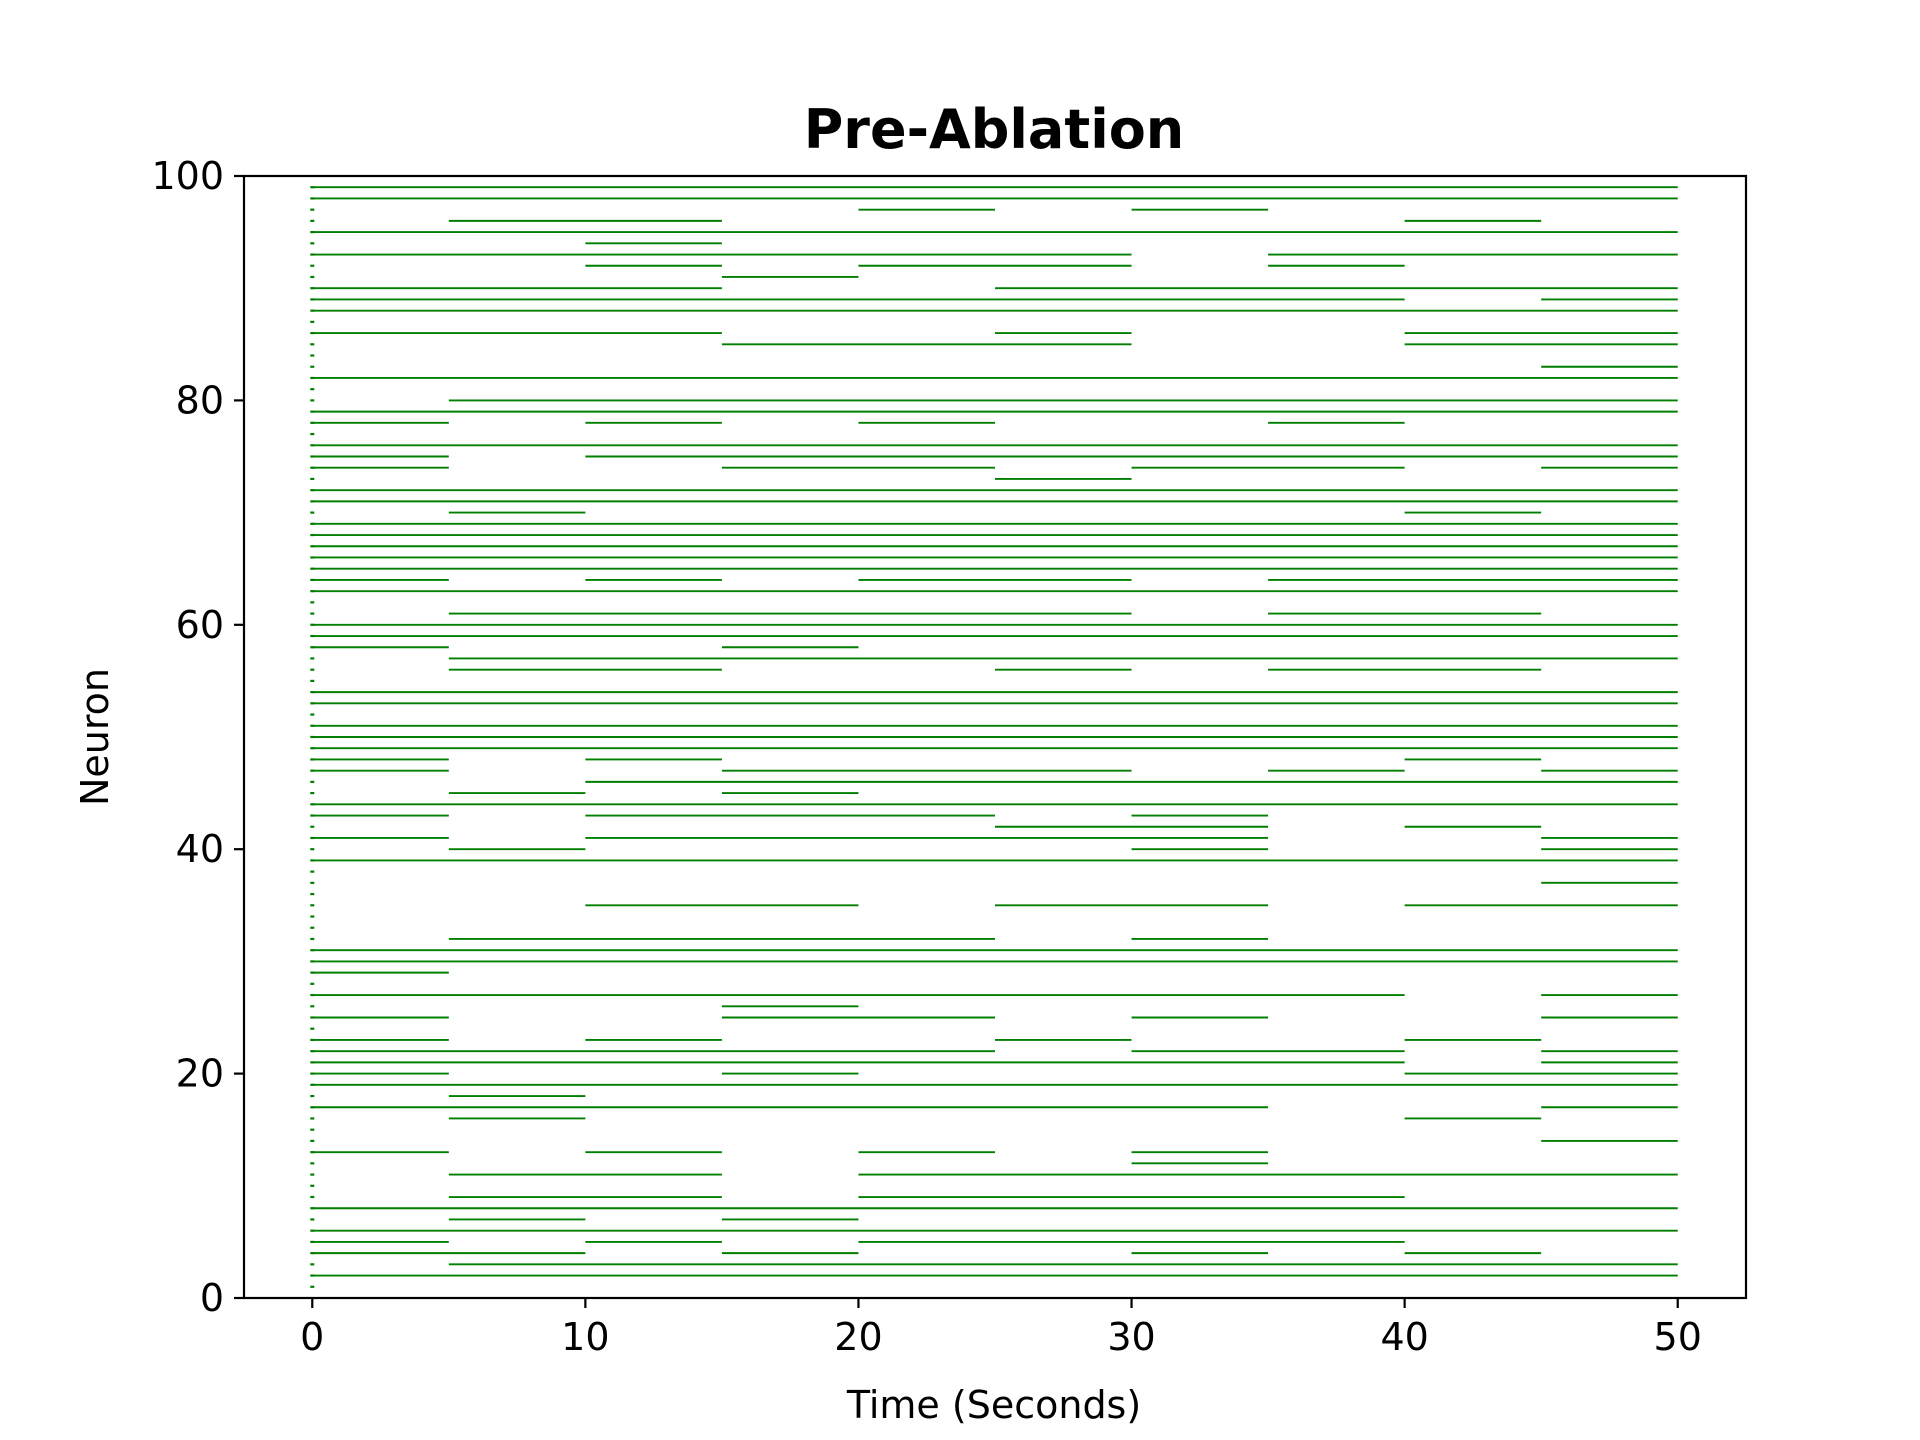 The width and height of the screenshot is (1920, 1440). Describe the element at coordinates (993, 1405) in the screenshot. I see `x-axis-label: Time (Seconds)` at that location.